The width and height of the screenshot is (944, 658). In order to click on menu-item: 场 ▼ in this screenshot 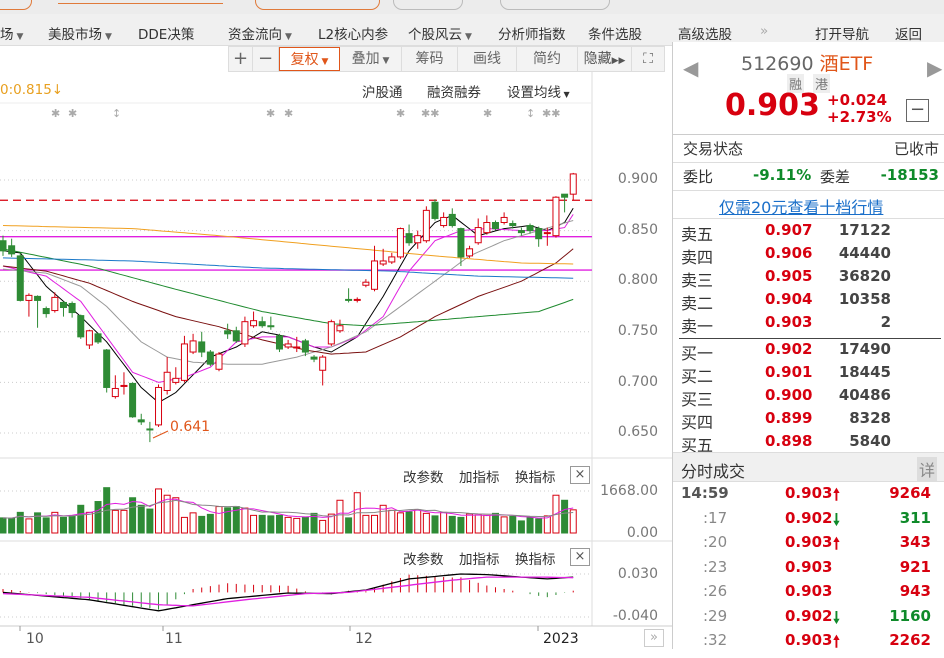, I will do `click(11, 33)`.